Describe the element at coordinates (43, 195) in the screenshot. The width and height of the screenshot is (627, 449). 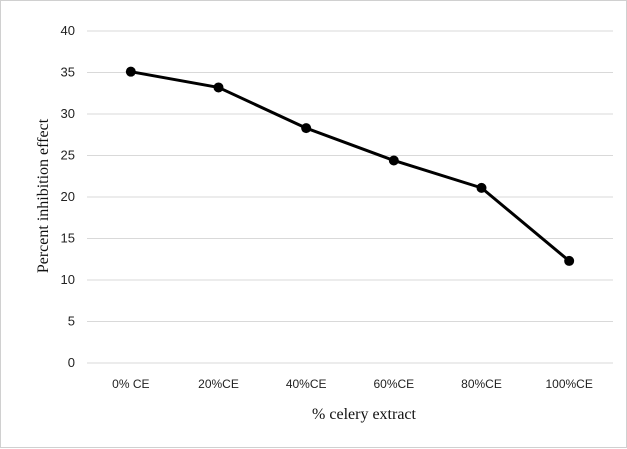
I see `y-axis-title: Percent inhibition effect` at that location.